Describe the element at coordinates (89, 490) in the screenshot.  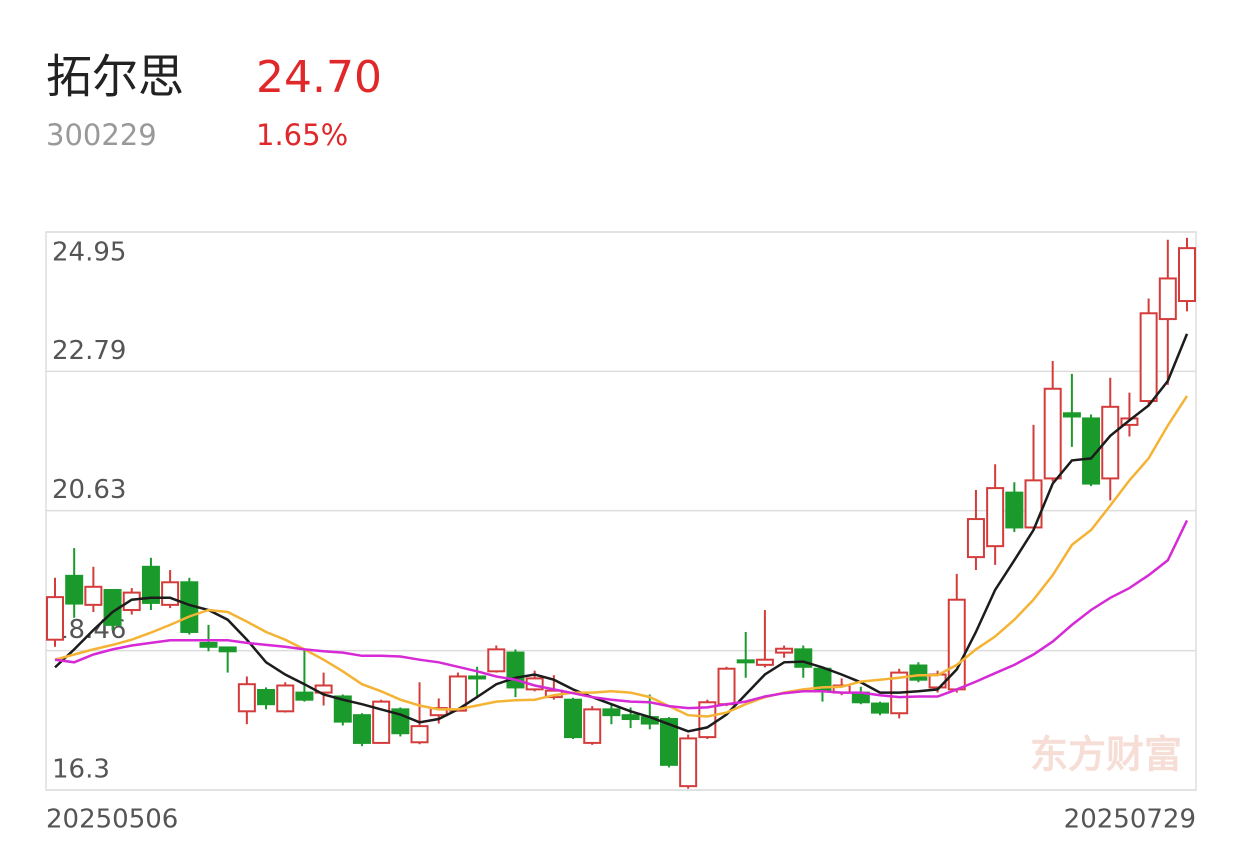
I see `y-tick-label: 20.63` at that location.